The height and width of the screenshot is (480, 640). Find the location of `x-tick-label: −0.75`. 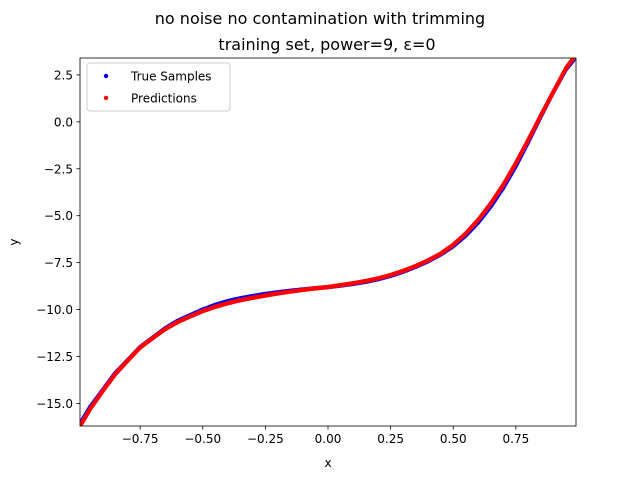

x-tick-label: −0.75 is located at coordinates (140, 439).